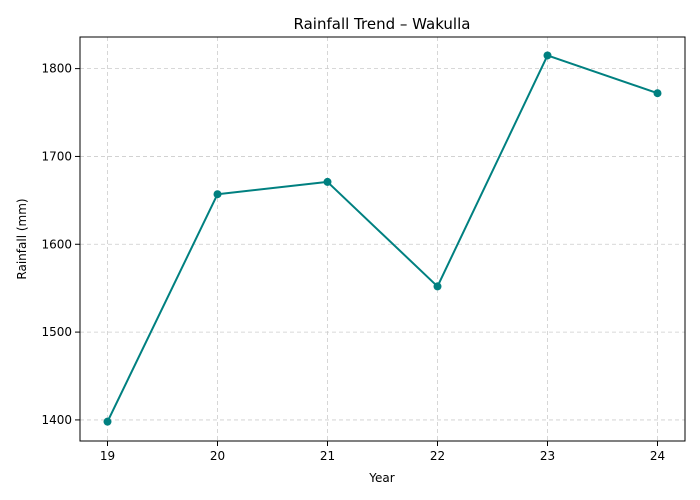 This screenshot has height=500, width=700. Describe the element at coordinates (381, 478) in the screenshot. I see `x-axis-label: Year` at that location.